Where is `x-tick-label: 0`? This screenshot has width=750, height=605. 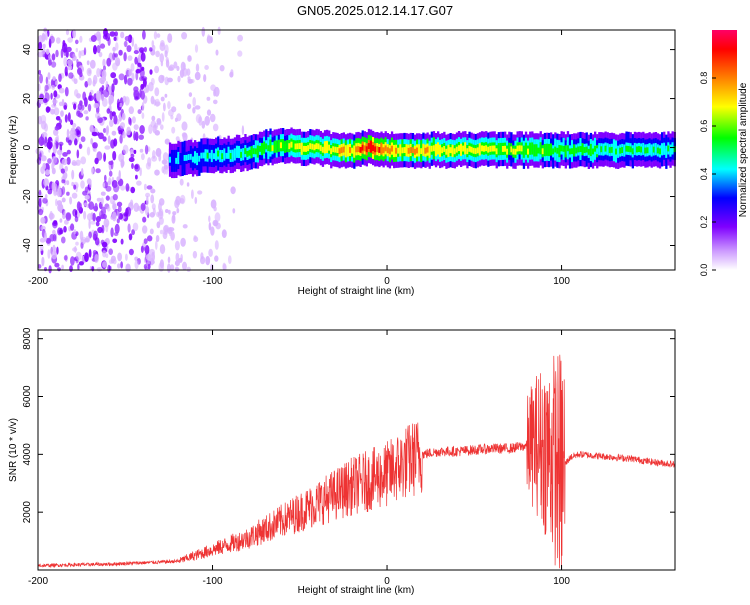
x-tick-label: 0 is located at coordinates (387, 581).